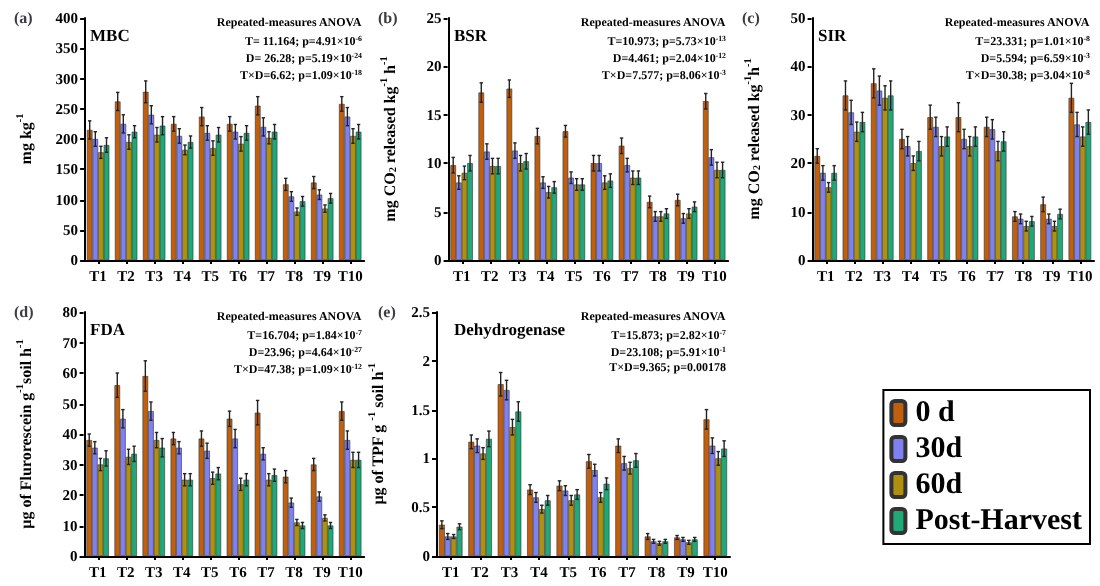  What do you see at coordinates (24, 312) in the screenshot?
I see `chart-title: (d)` at bounding box center [24, 312].